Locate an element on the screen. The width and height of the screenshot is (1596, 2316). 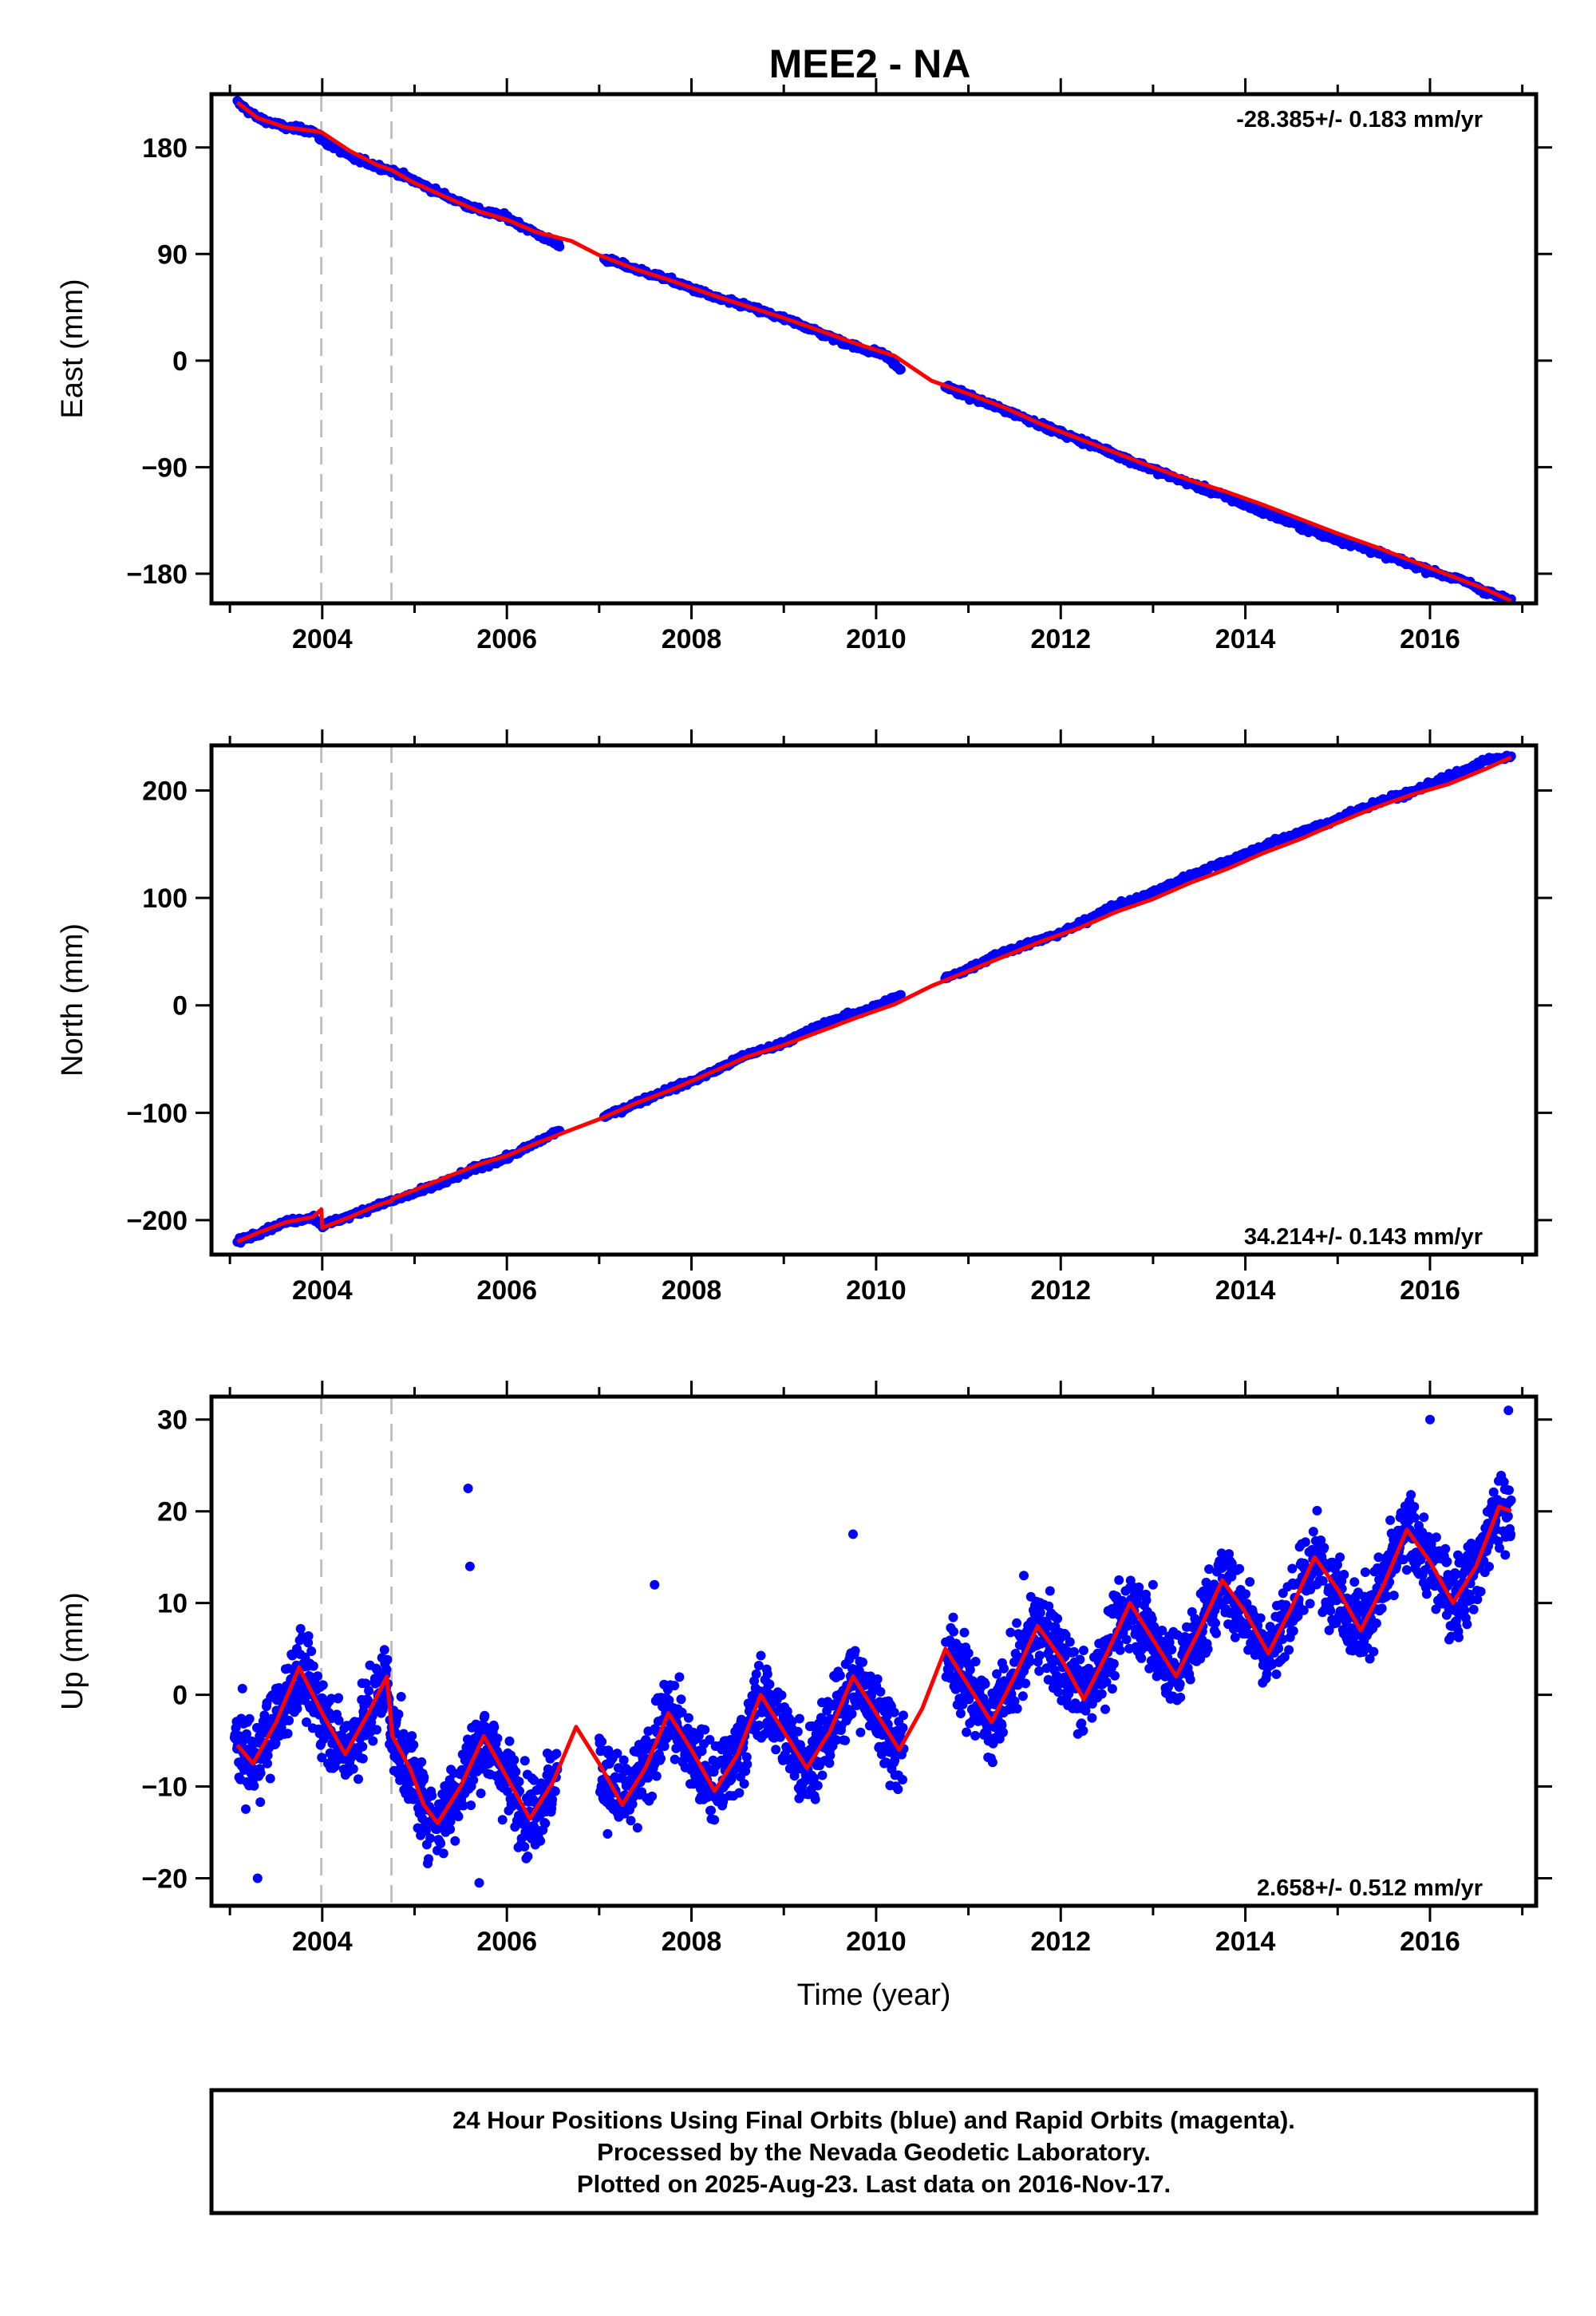
north-x-tick-label: 2010 is located at coordinates (876, 1290).